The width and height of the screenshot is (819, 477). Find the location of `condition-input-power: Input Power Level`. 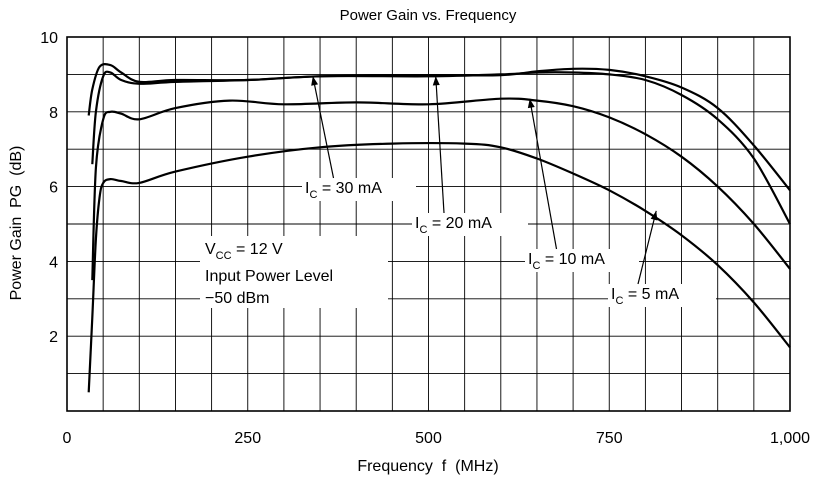

condition-input-power: Input Power Level is located at coordinates (269, 276).